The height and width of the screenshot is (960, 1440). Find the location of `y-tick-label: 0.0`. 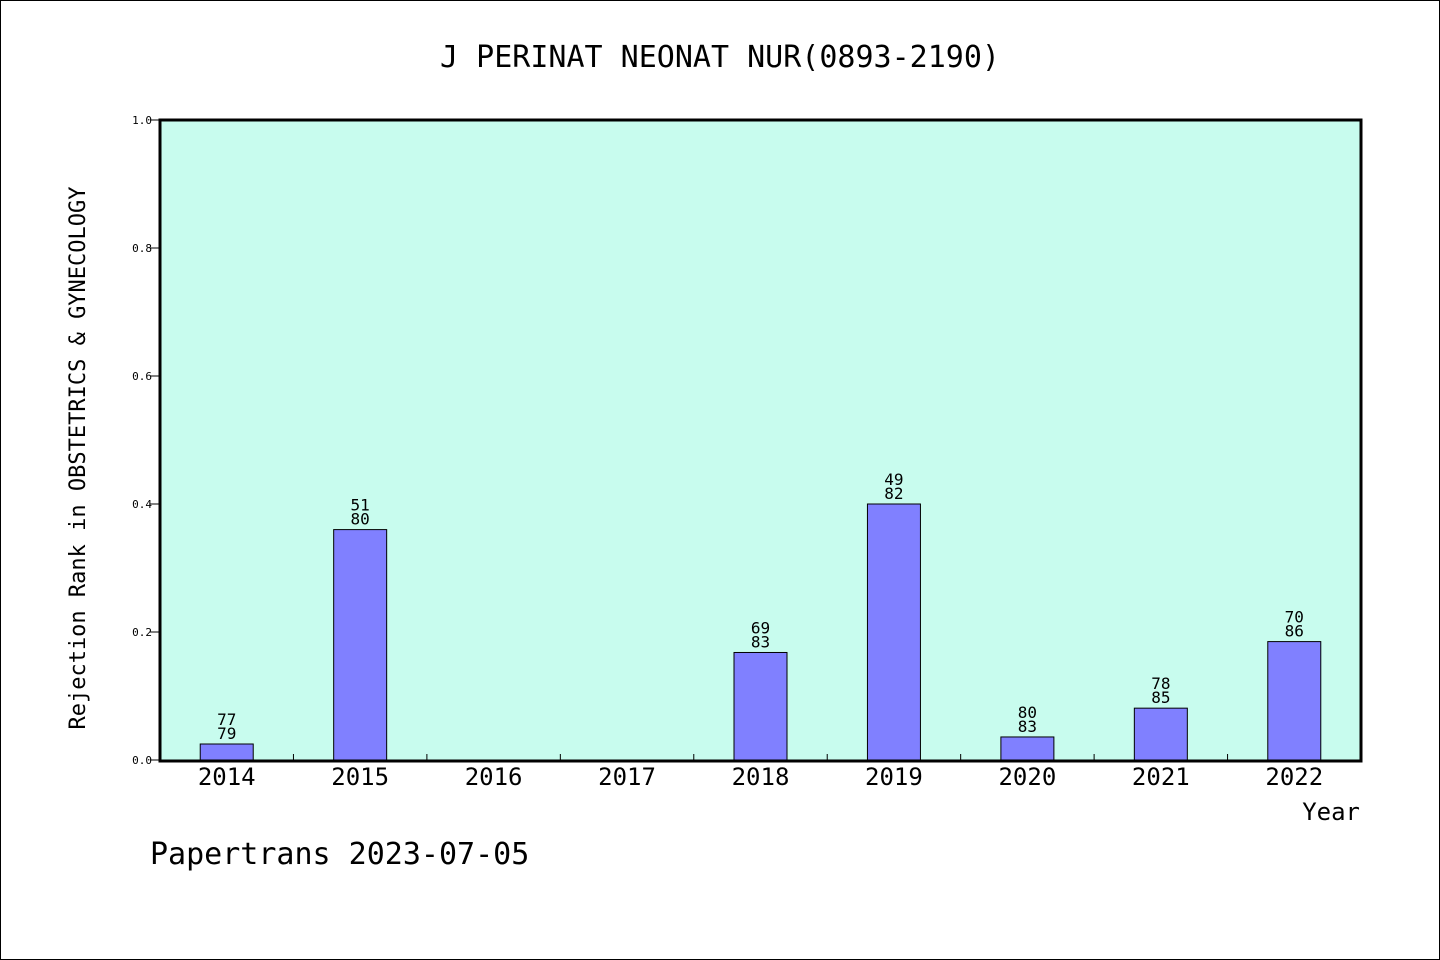

y-tick-label: 0.0 is located at coordinates (142, 760).